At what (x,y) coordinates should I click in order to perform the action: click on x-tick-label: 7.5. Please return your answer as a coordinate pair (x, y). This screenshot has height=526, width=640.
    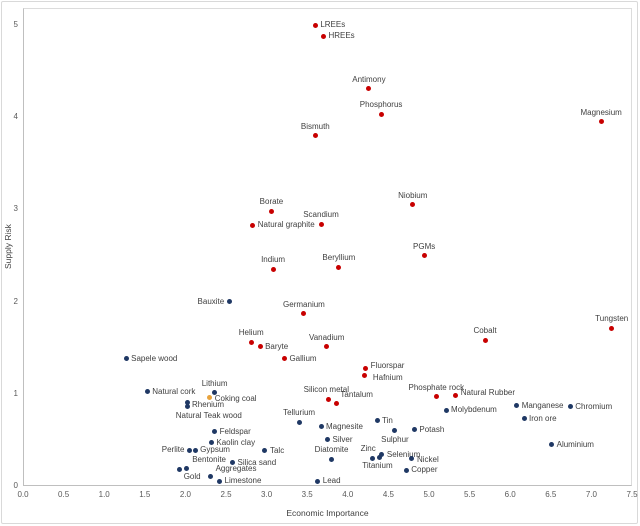
    Looking at the image, I should click on (632, 494).